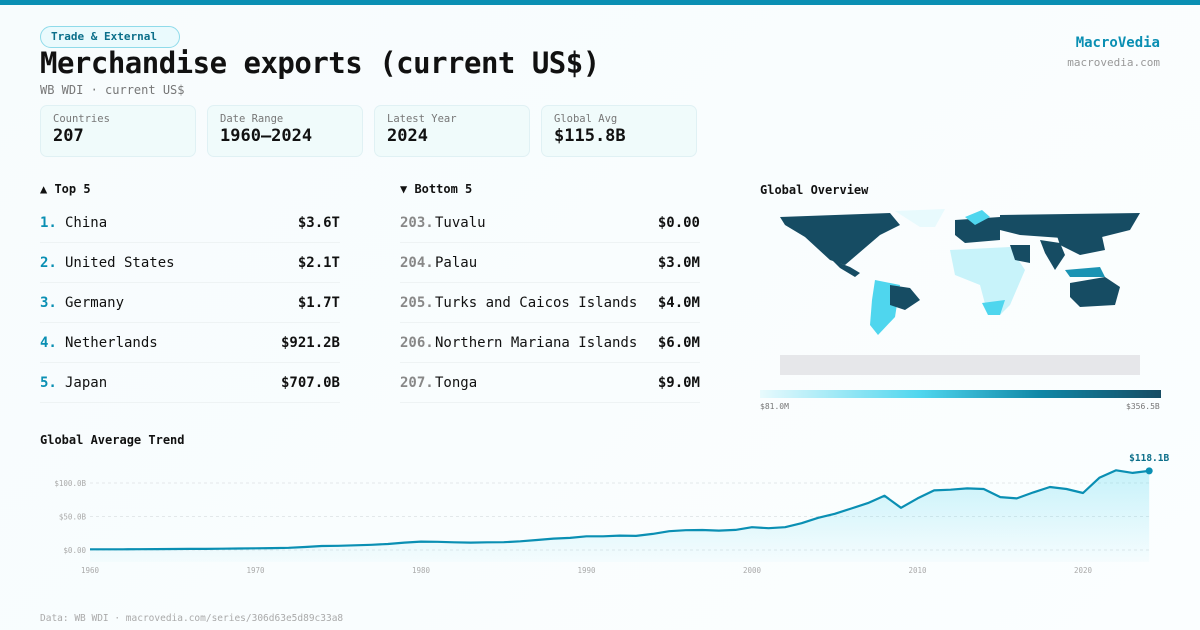 This screenshot has height=630, width=1200. I want to click on y-tick-label: $100.0B, so click(70, 483).